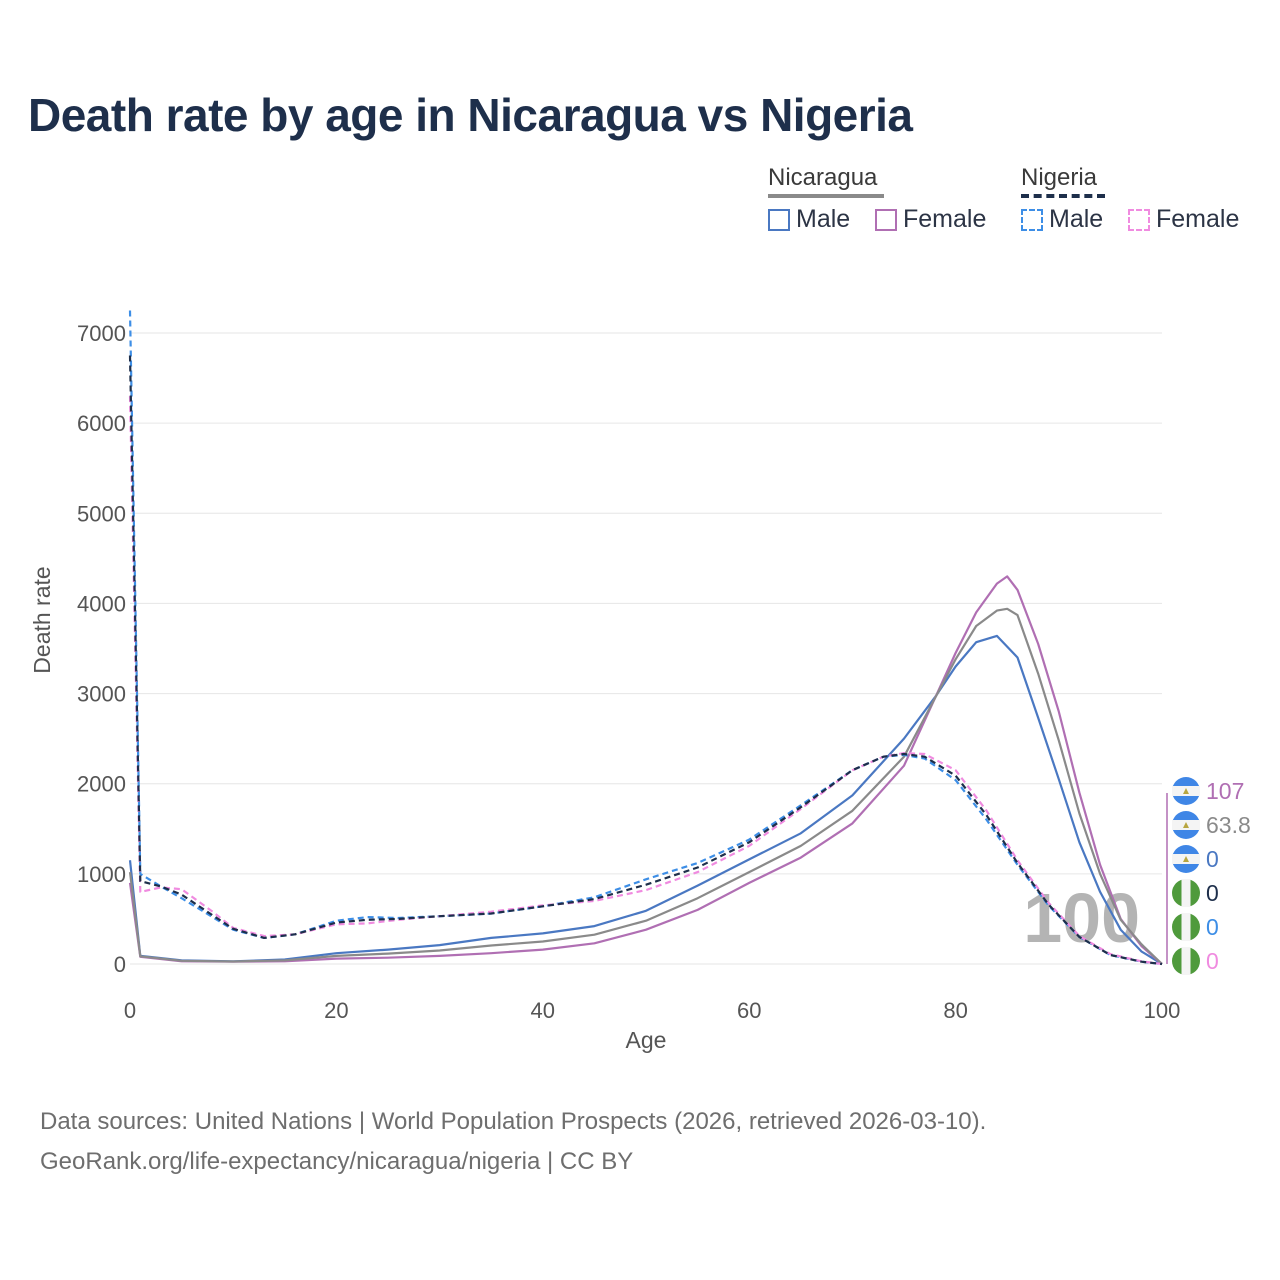  I want to click on legend-swatch-nicaragua-male, so click(779, 219).